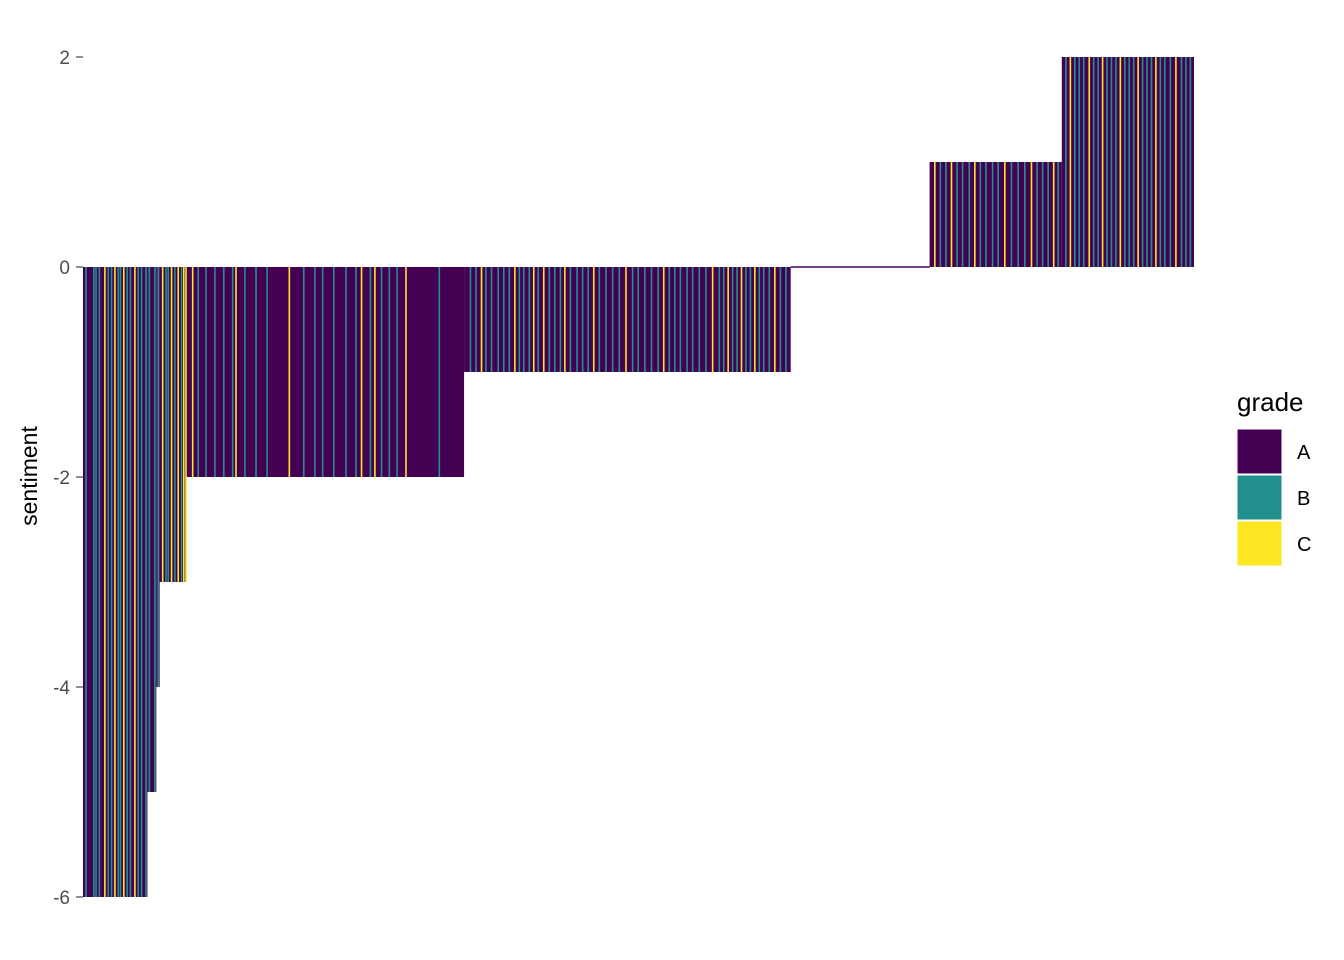  What do you see at coordinates (1270, 402) in the screenshot?
I see `legend-title: grade` at bounding box center [1270, 402].